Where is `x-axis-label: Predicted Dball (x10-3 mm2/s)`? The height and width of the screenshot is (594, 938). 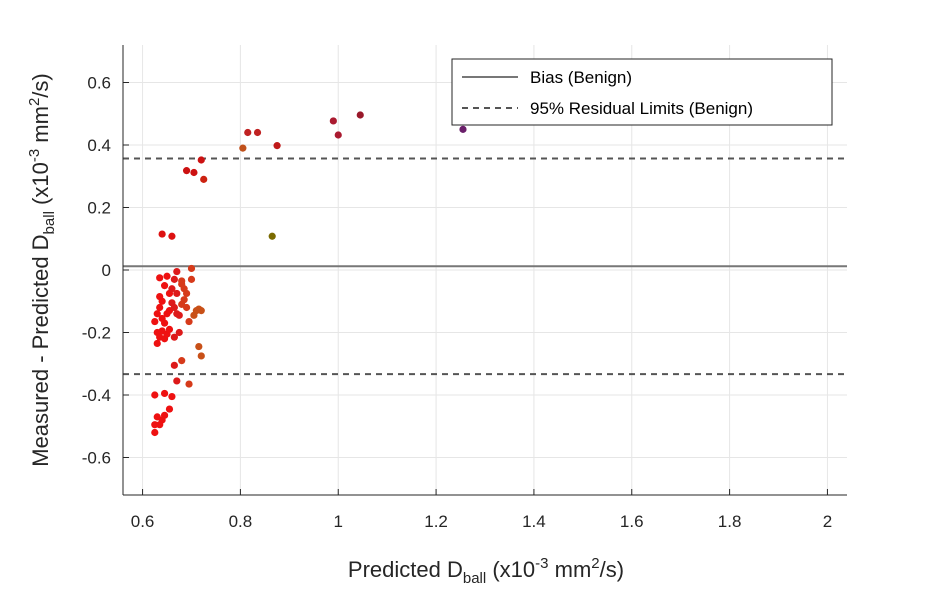
x-axis-label: Predicted Dball (x10-3 mm2/s) is located at coordinates (486, 571).